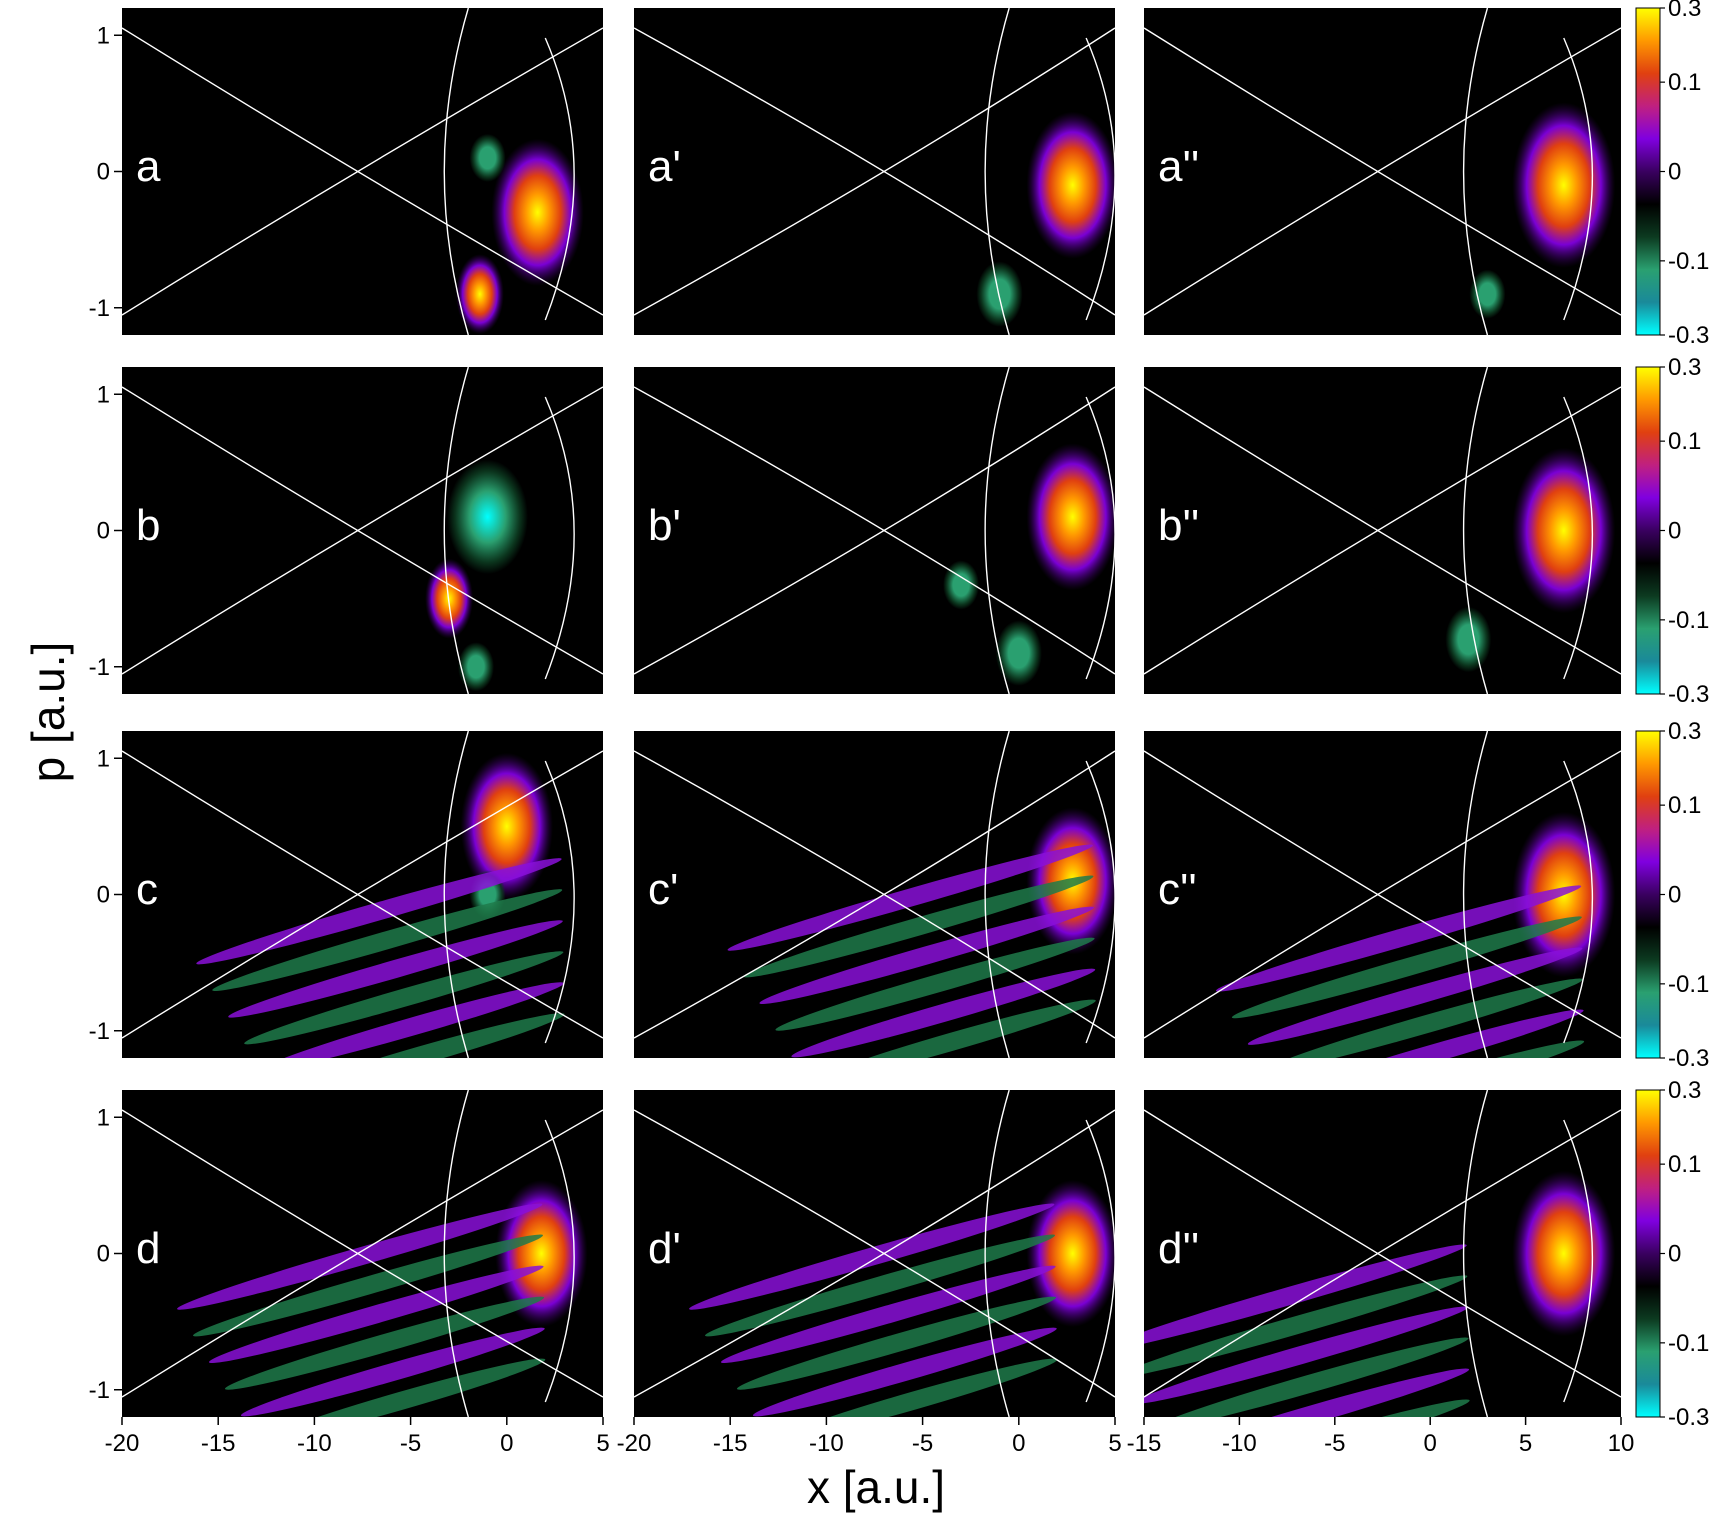 This screenshot has height=1524, width=1728. I want to click on y-tick-label: 1, so click(103, 35).